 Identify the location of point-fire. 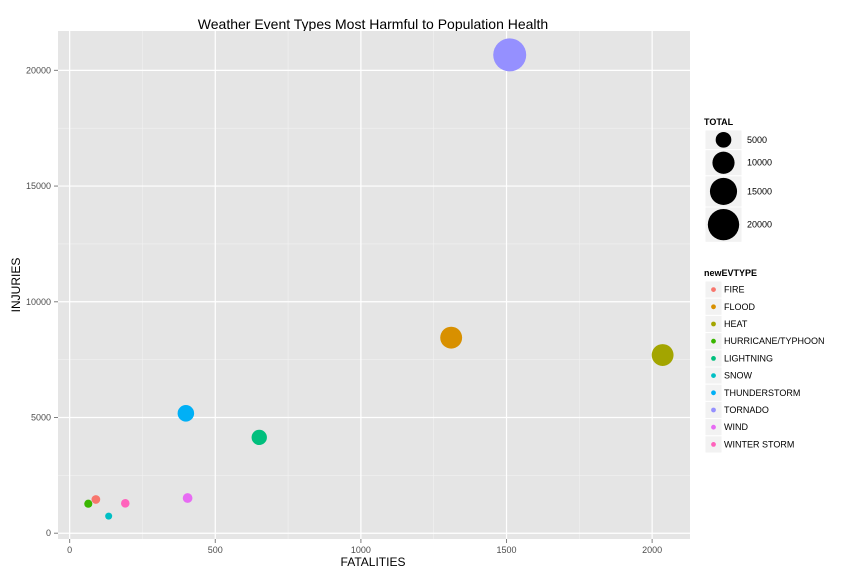
(96, 499).